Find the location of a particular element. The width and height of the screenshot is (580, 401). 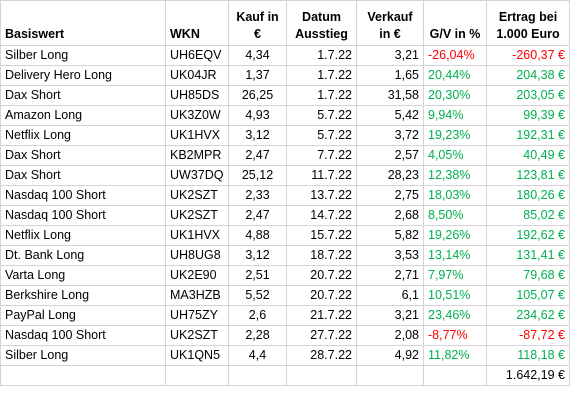

cell-datum: 28.7.22 is located at coordinates (321, 355).